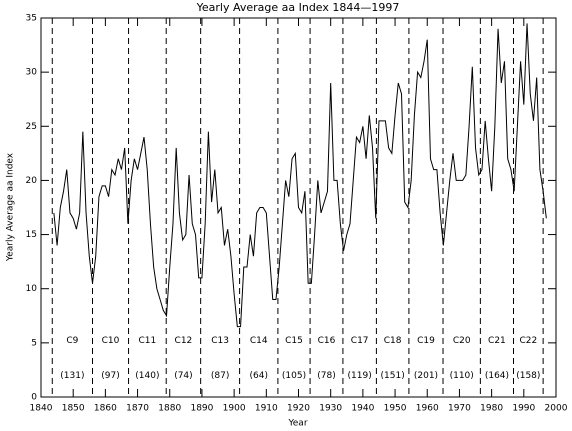 The height and width of the screenshot is (431, 572). What do you see at coordinates (184, 341) in the screenshot?
I see `cycle-name: C12` at bounding box center [184, 341].